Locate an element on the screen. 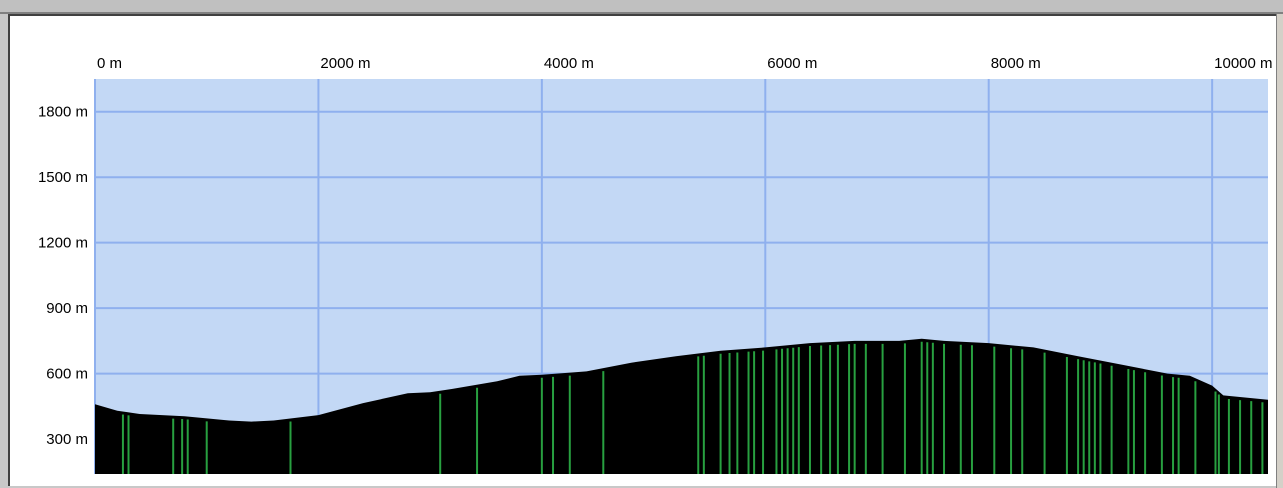 The width and height of the screenshot is (1283, 488). y-tick-label: 1500 m is located at coordinates (63, 177).